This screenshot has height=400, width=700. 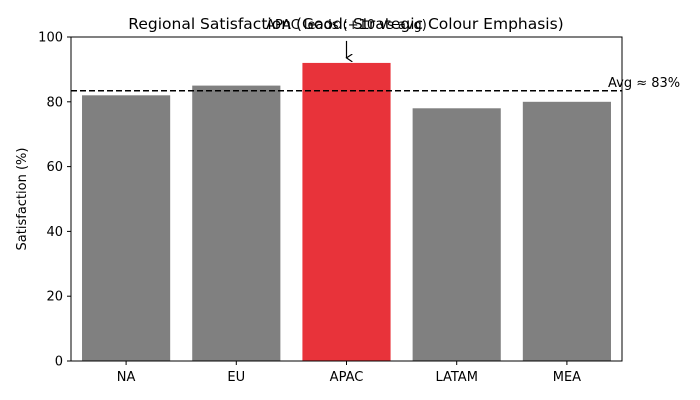 I want to click on x-tick-label-na: NA, so click(x=126, y=377).